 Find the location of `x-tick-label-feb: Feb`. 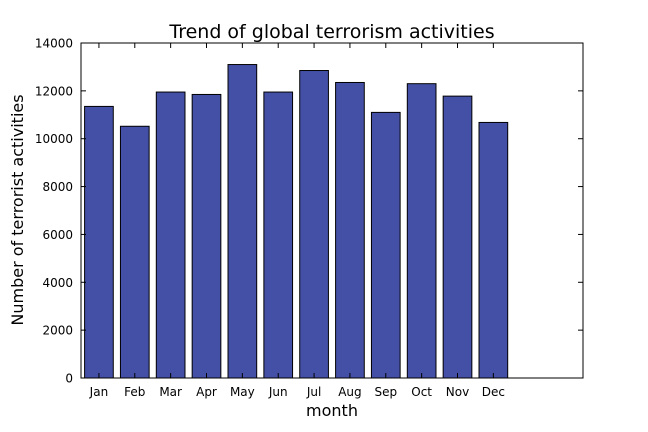

x-tick-label-feb: Feb is located at coordinates (134, 392).